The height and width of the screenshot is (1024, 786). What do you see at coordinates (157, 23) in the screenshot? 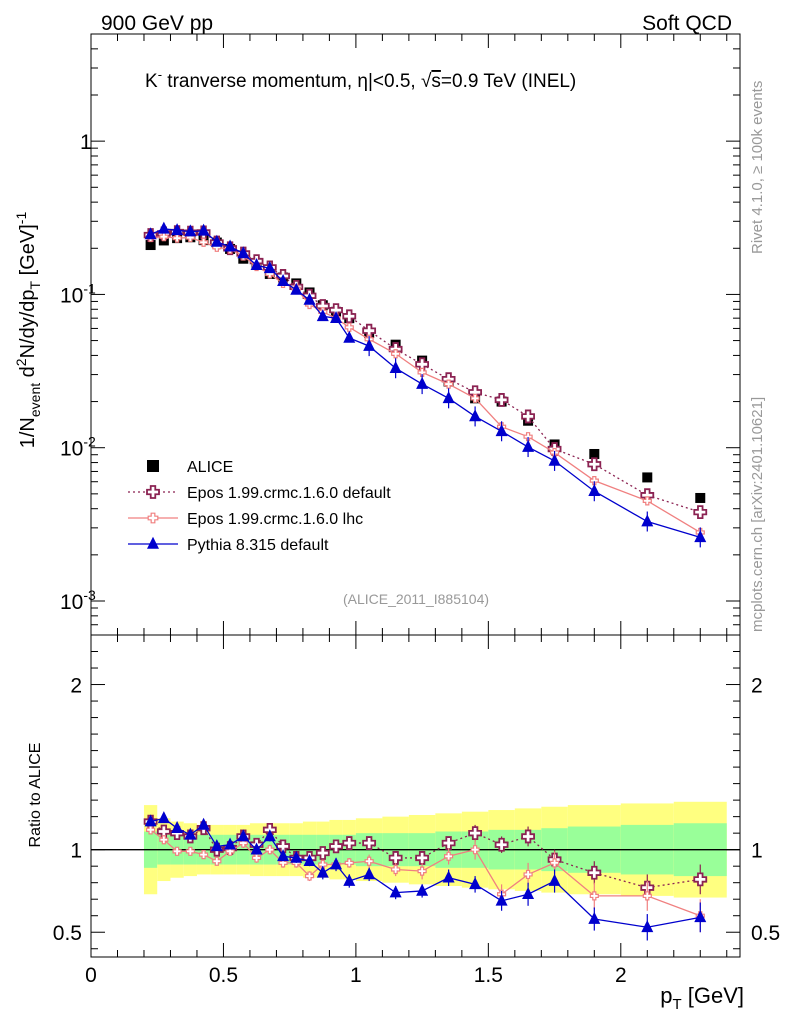
I see `header-left: 900 GeV pp` at bounding box center [157, 23].